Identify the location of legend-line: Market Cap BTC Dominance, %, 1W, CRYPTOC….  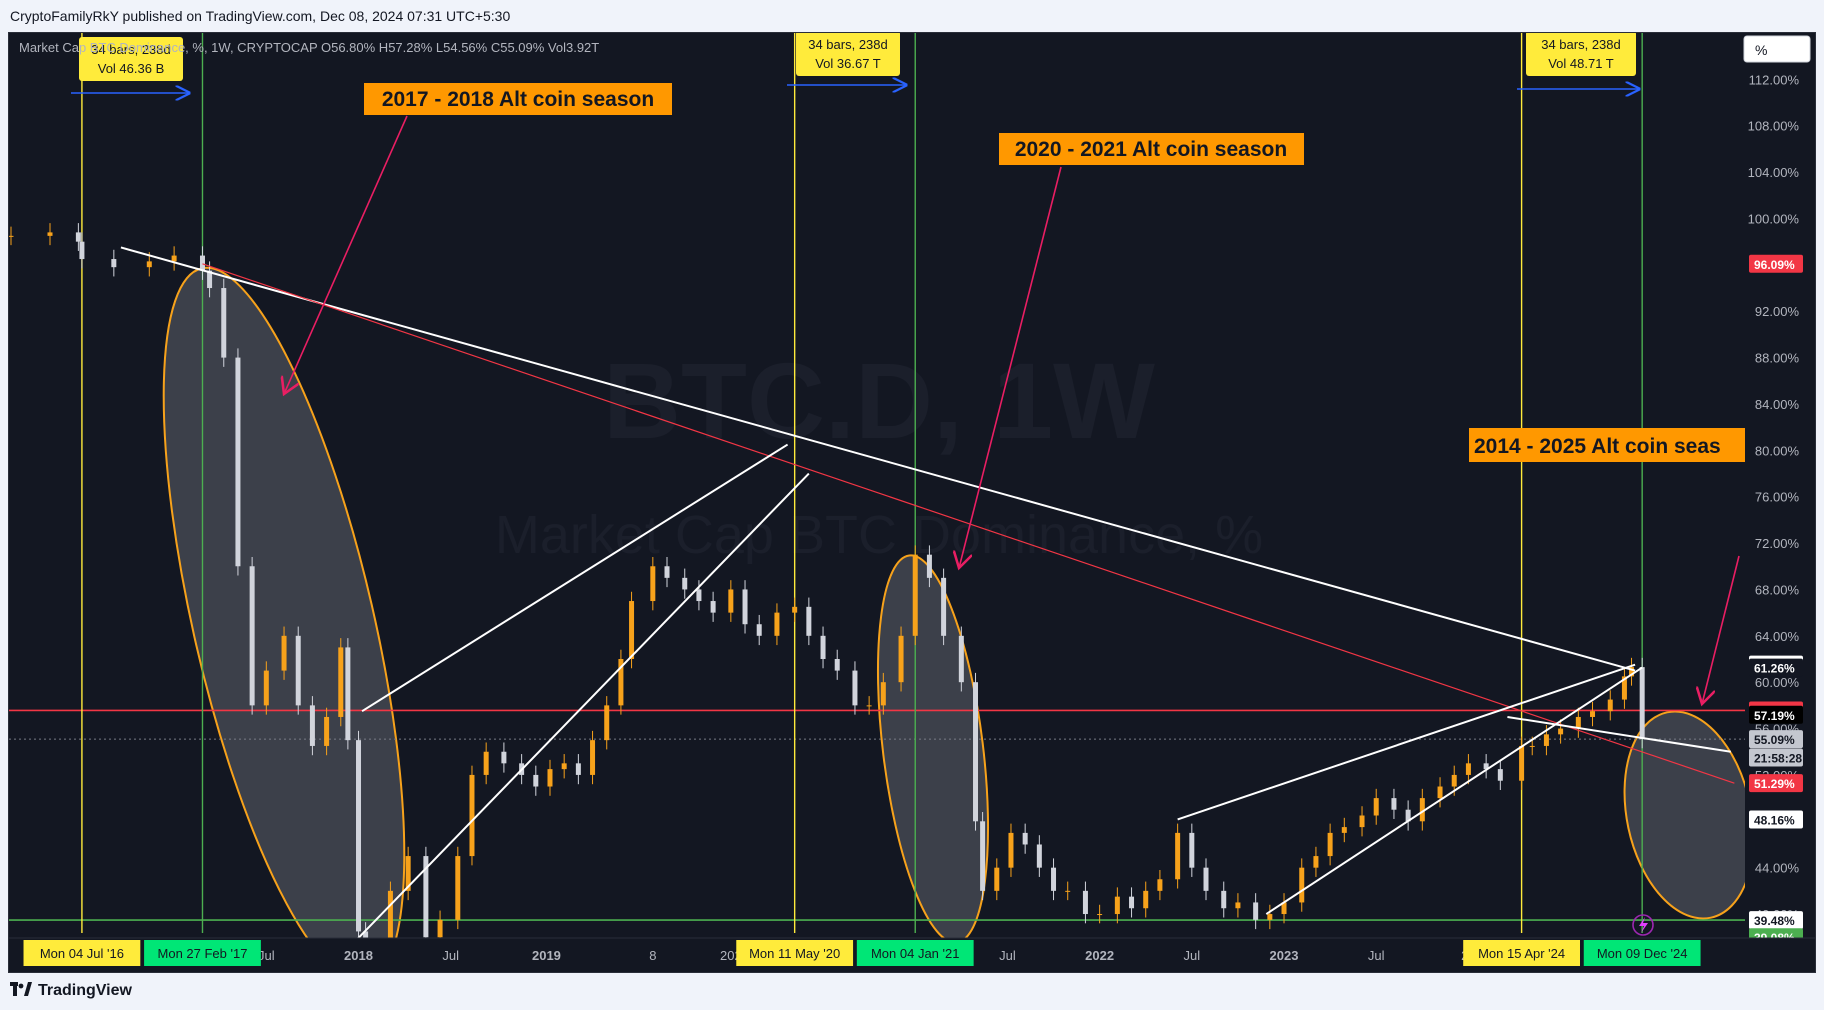
(309, 47).